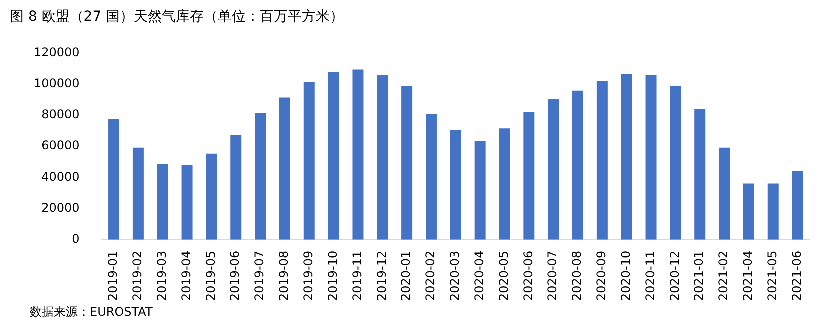 This screenshot has height=331, width=826. What do you see at coordinates (235, 275) in the screenshot?
I see `x-tick-label: 2019-06` at bounding box center [235, 275].